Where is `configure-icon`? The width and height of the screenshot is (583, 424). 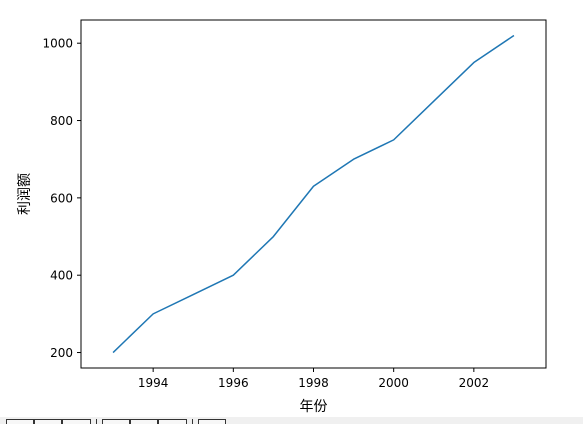
configure-icon is located at coordinates (172, 421).